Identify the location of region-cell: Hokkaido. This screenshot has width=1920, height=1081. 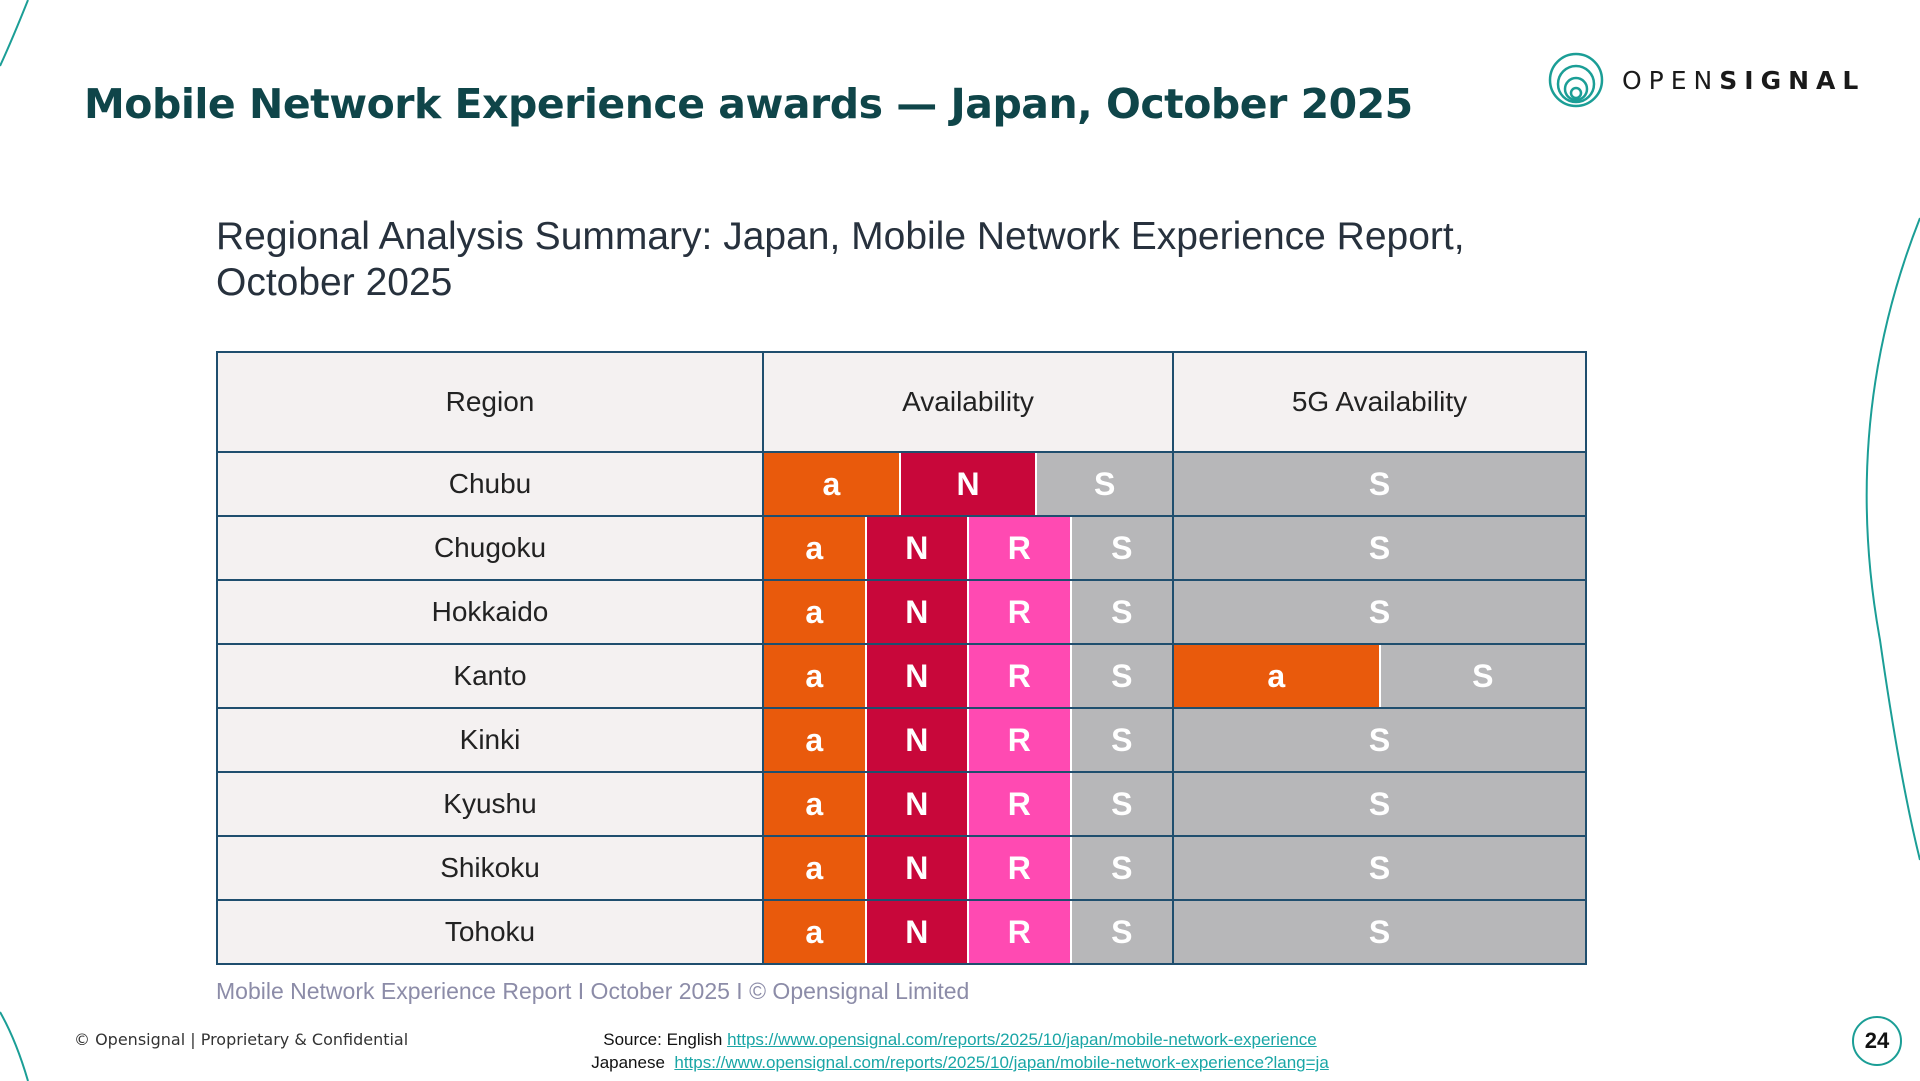
(490, 612).